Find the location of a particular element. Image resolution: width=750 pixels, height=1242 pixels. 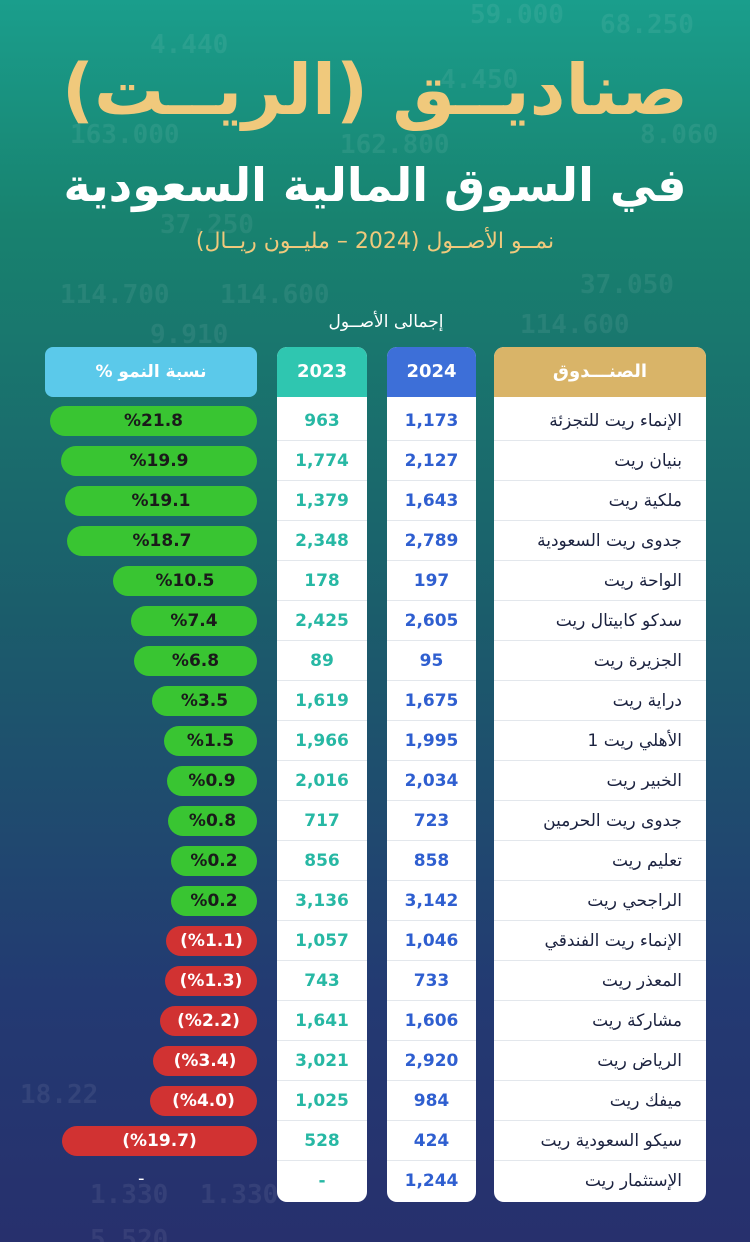

background-number: 18.22 is located at coordinates (59, 1095).